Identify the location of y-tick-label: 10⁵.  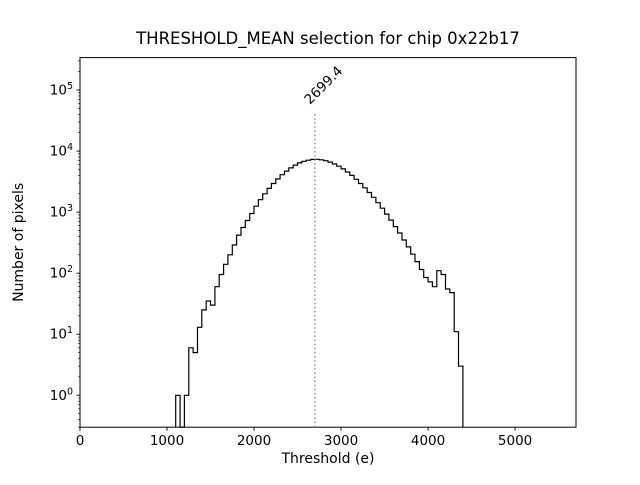
(61, 90).